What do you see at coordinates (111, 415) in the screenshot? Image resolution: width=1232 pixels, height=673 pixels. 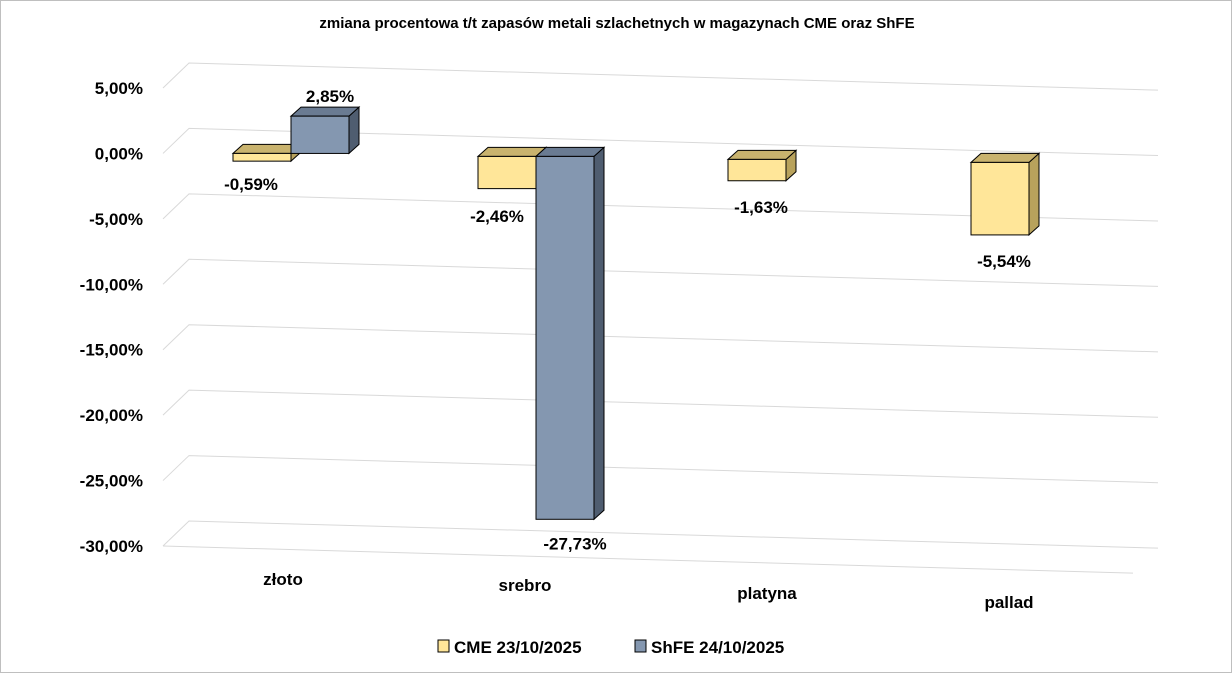 I see `y-tick-label: -20,00%` at bounding box center [111, 415].